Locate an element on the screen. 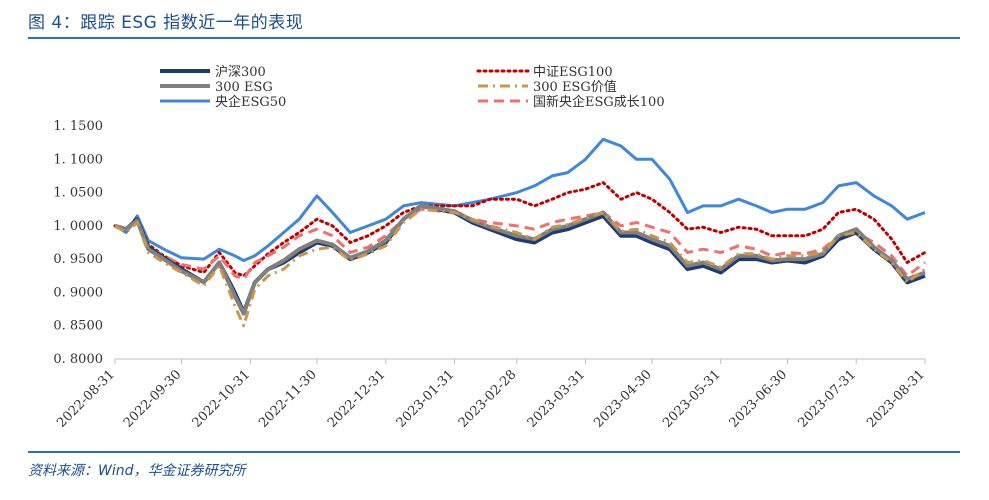  y-tick-label: 1. 0000 is located at coordinates (78, 226).